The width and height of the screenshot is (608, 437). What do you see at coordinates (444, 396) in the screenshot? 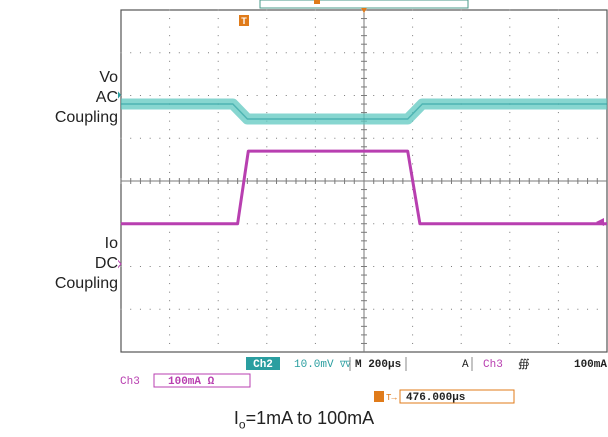
I see `status-row-3: T→ 476.000µs` at bounding box center [444, 396].